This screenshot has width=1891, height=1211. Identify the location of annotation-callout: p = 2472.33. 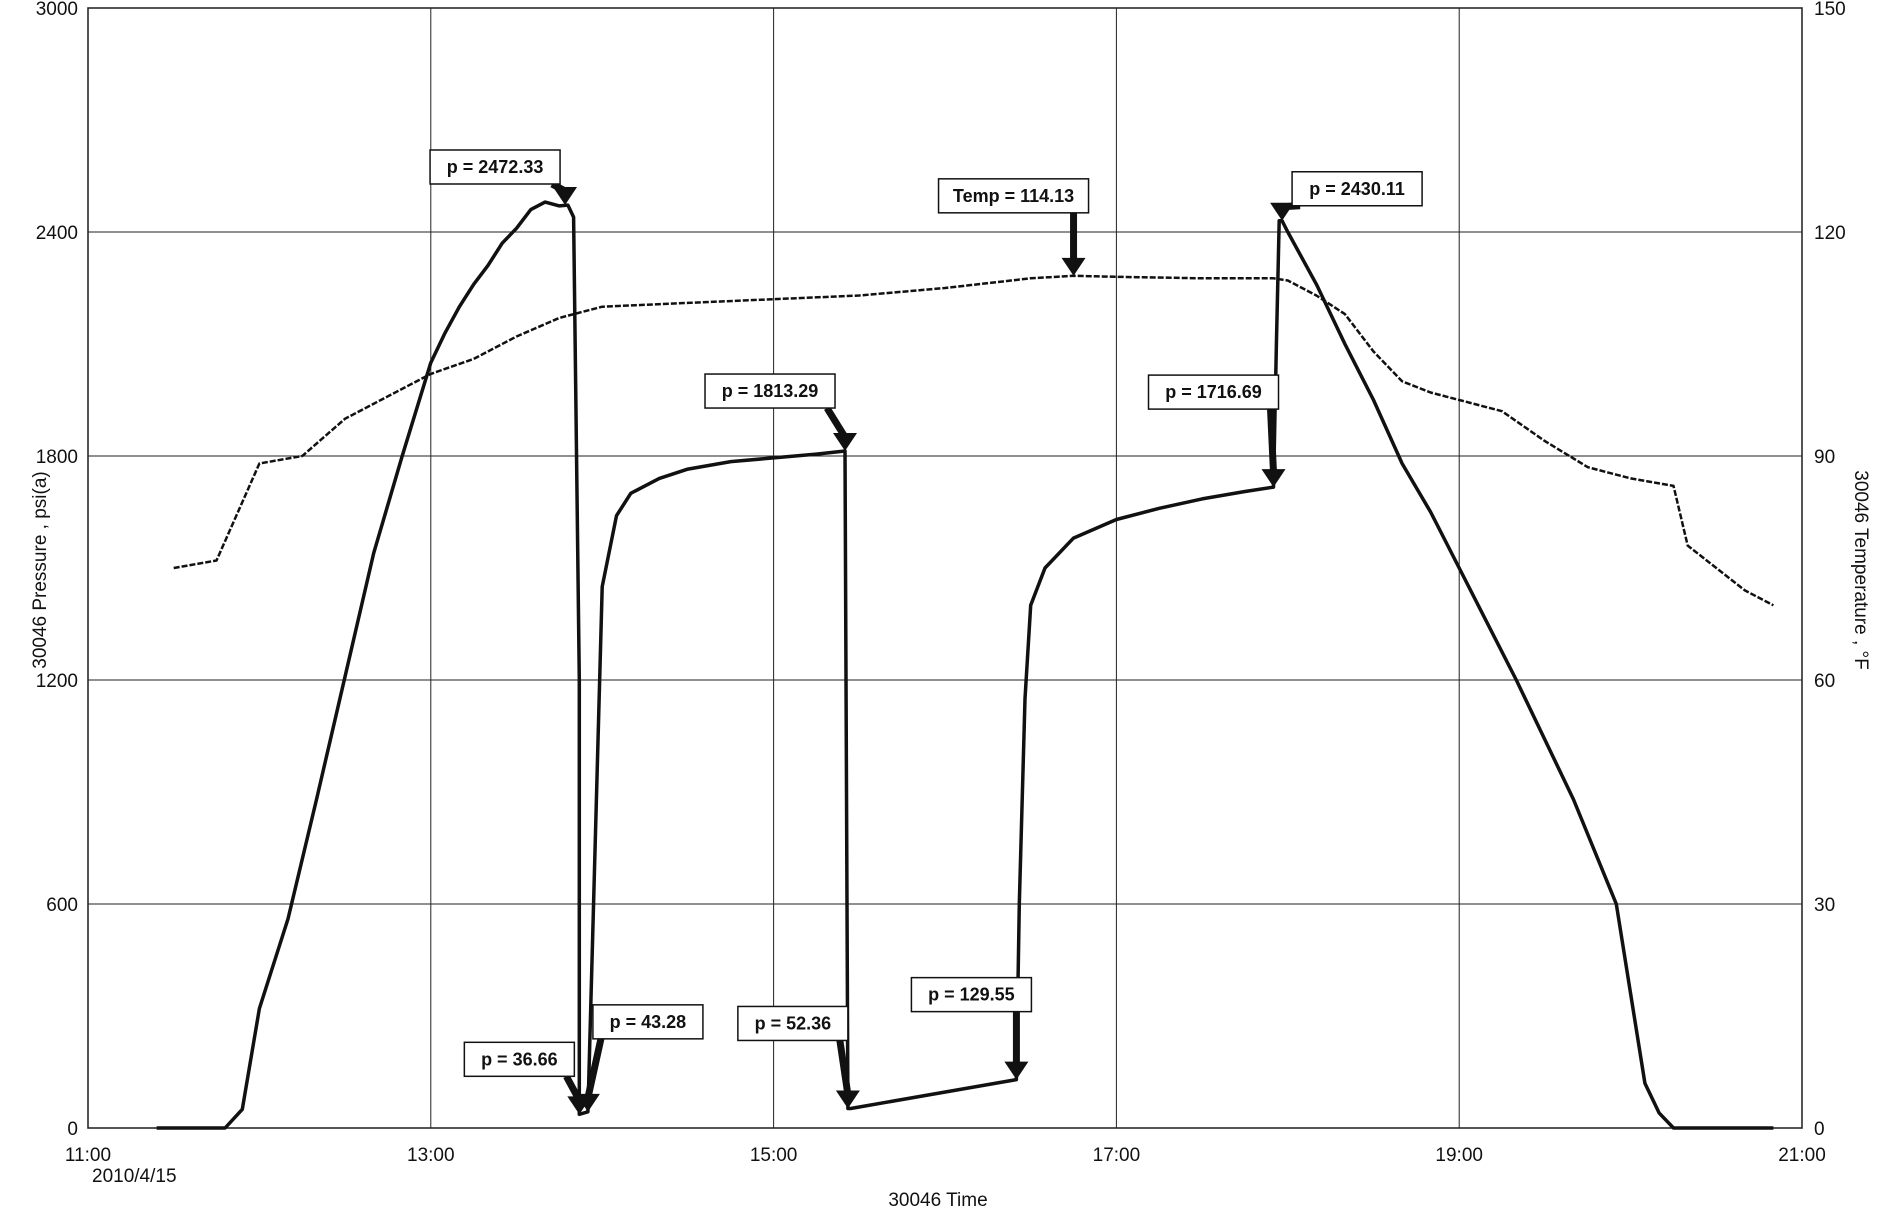
(503, 177).